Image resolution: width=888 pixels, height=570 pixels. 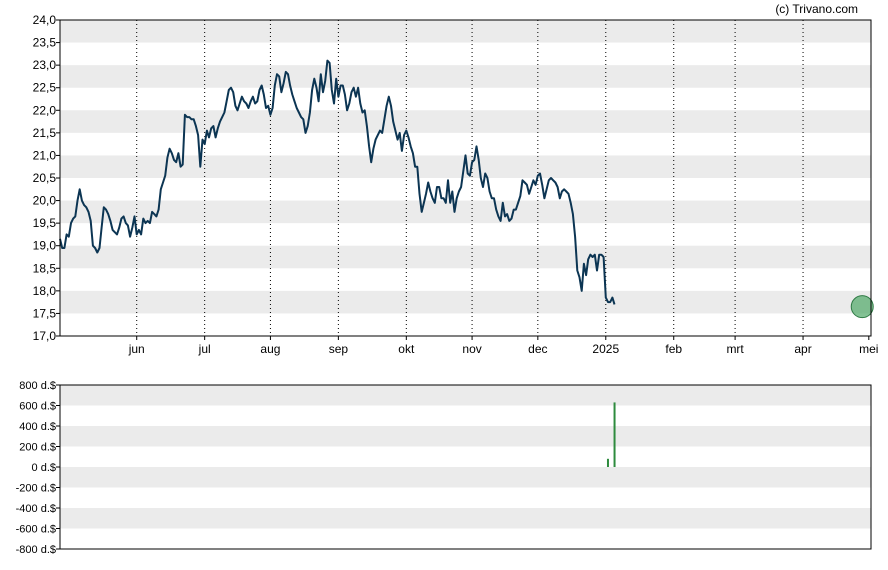 What do you see at coordinates (45, 313) in the screenshot?
I see `y-tick-label: 17,5` at bounding box center [45, 313].